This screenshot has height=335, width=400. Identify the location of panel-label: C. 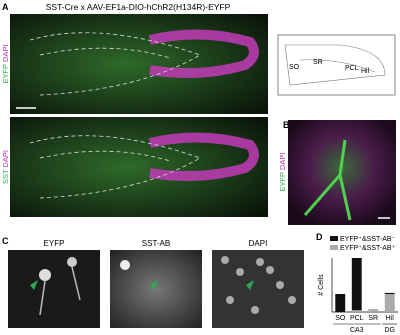
(5, 241).